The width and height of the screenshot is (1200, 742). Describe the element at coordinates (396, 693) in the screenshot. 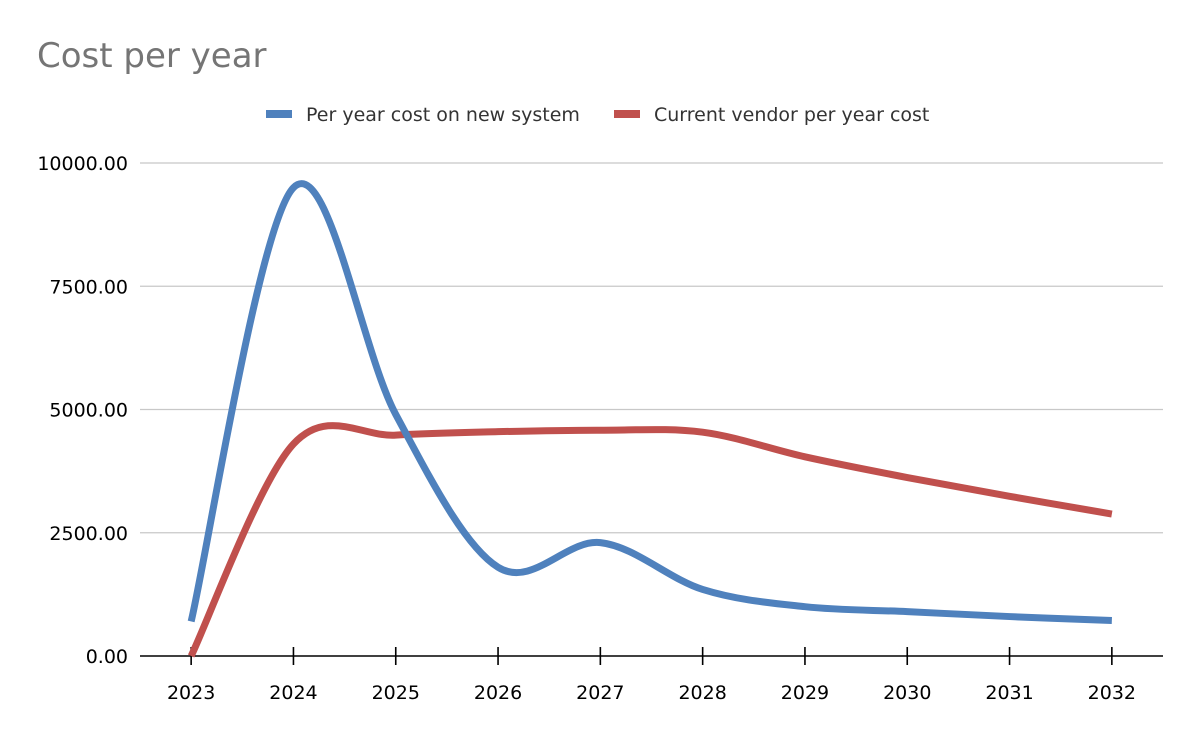

I see `x-tick-label: 2025` at that location.